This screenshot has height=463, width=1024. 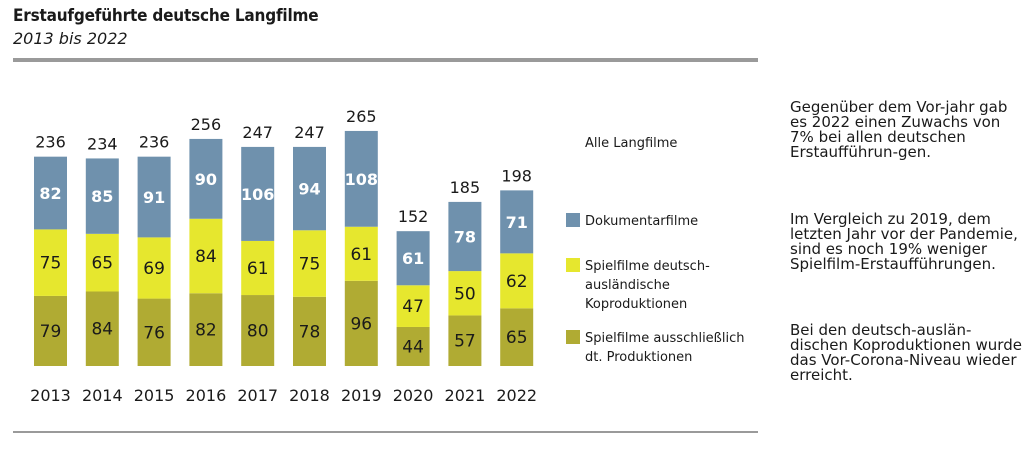 I want to click on bar-segment-dokumentarfilme-2022, so click(x=517, y=222).